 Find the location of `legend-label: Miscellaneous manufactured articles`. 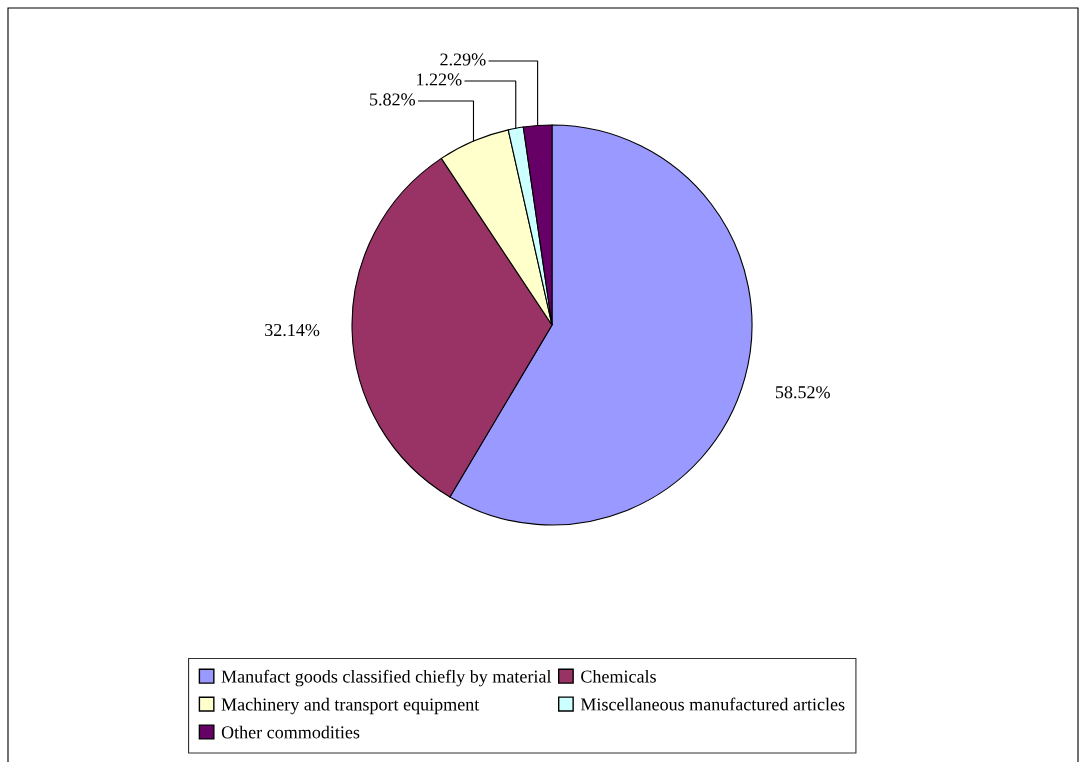

legend-label: Miscellaneous manufactured articles is located at coordinates (712, 704).